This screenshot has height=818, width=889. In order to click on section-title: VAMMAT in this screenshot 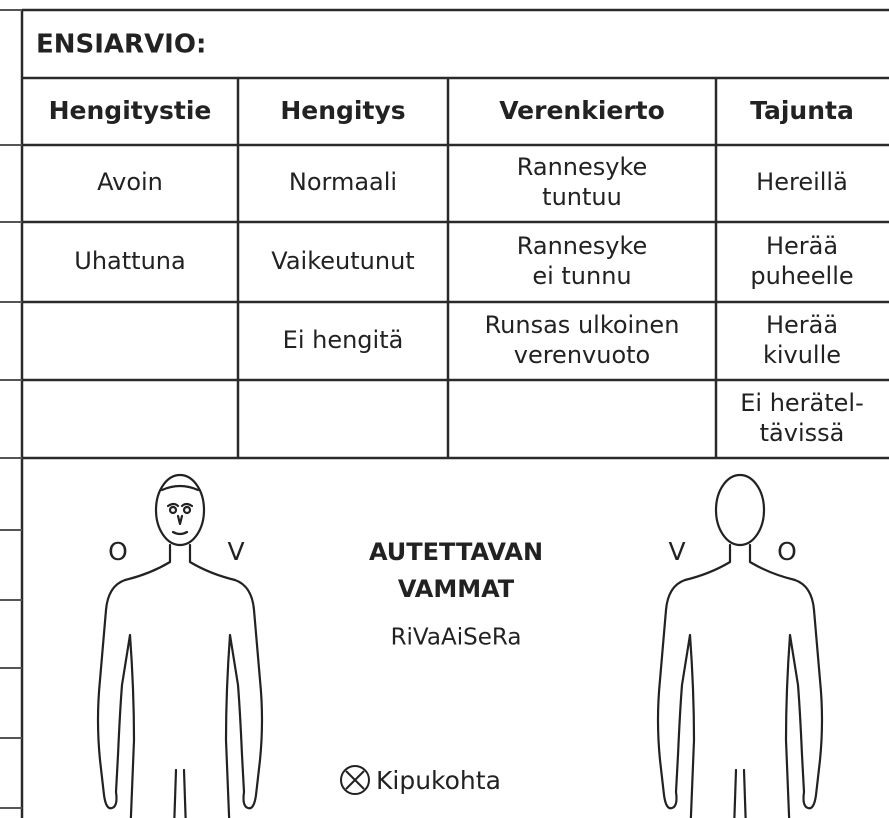, I will do `click(456, 589)`.